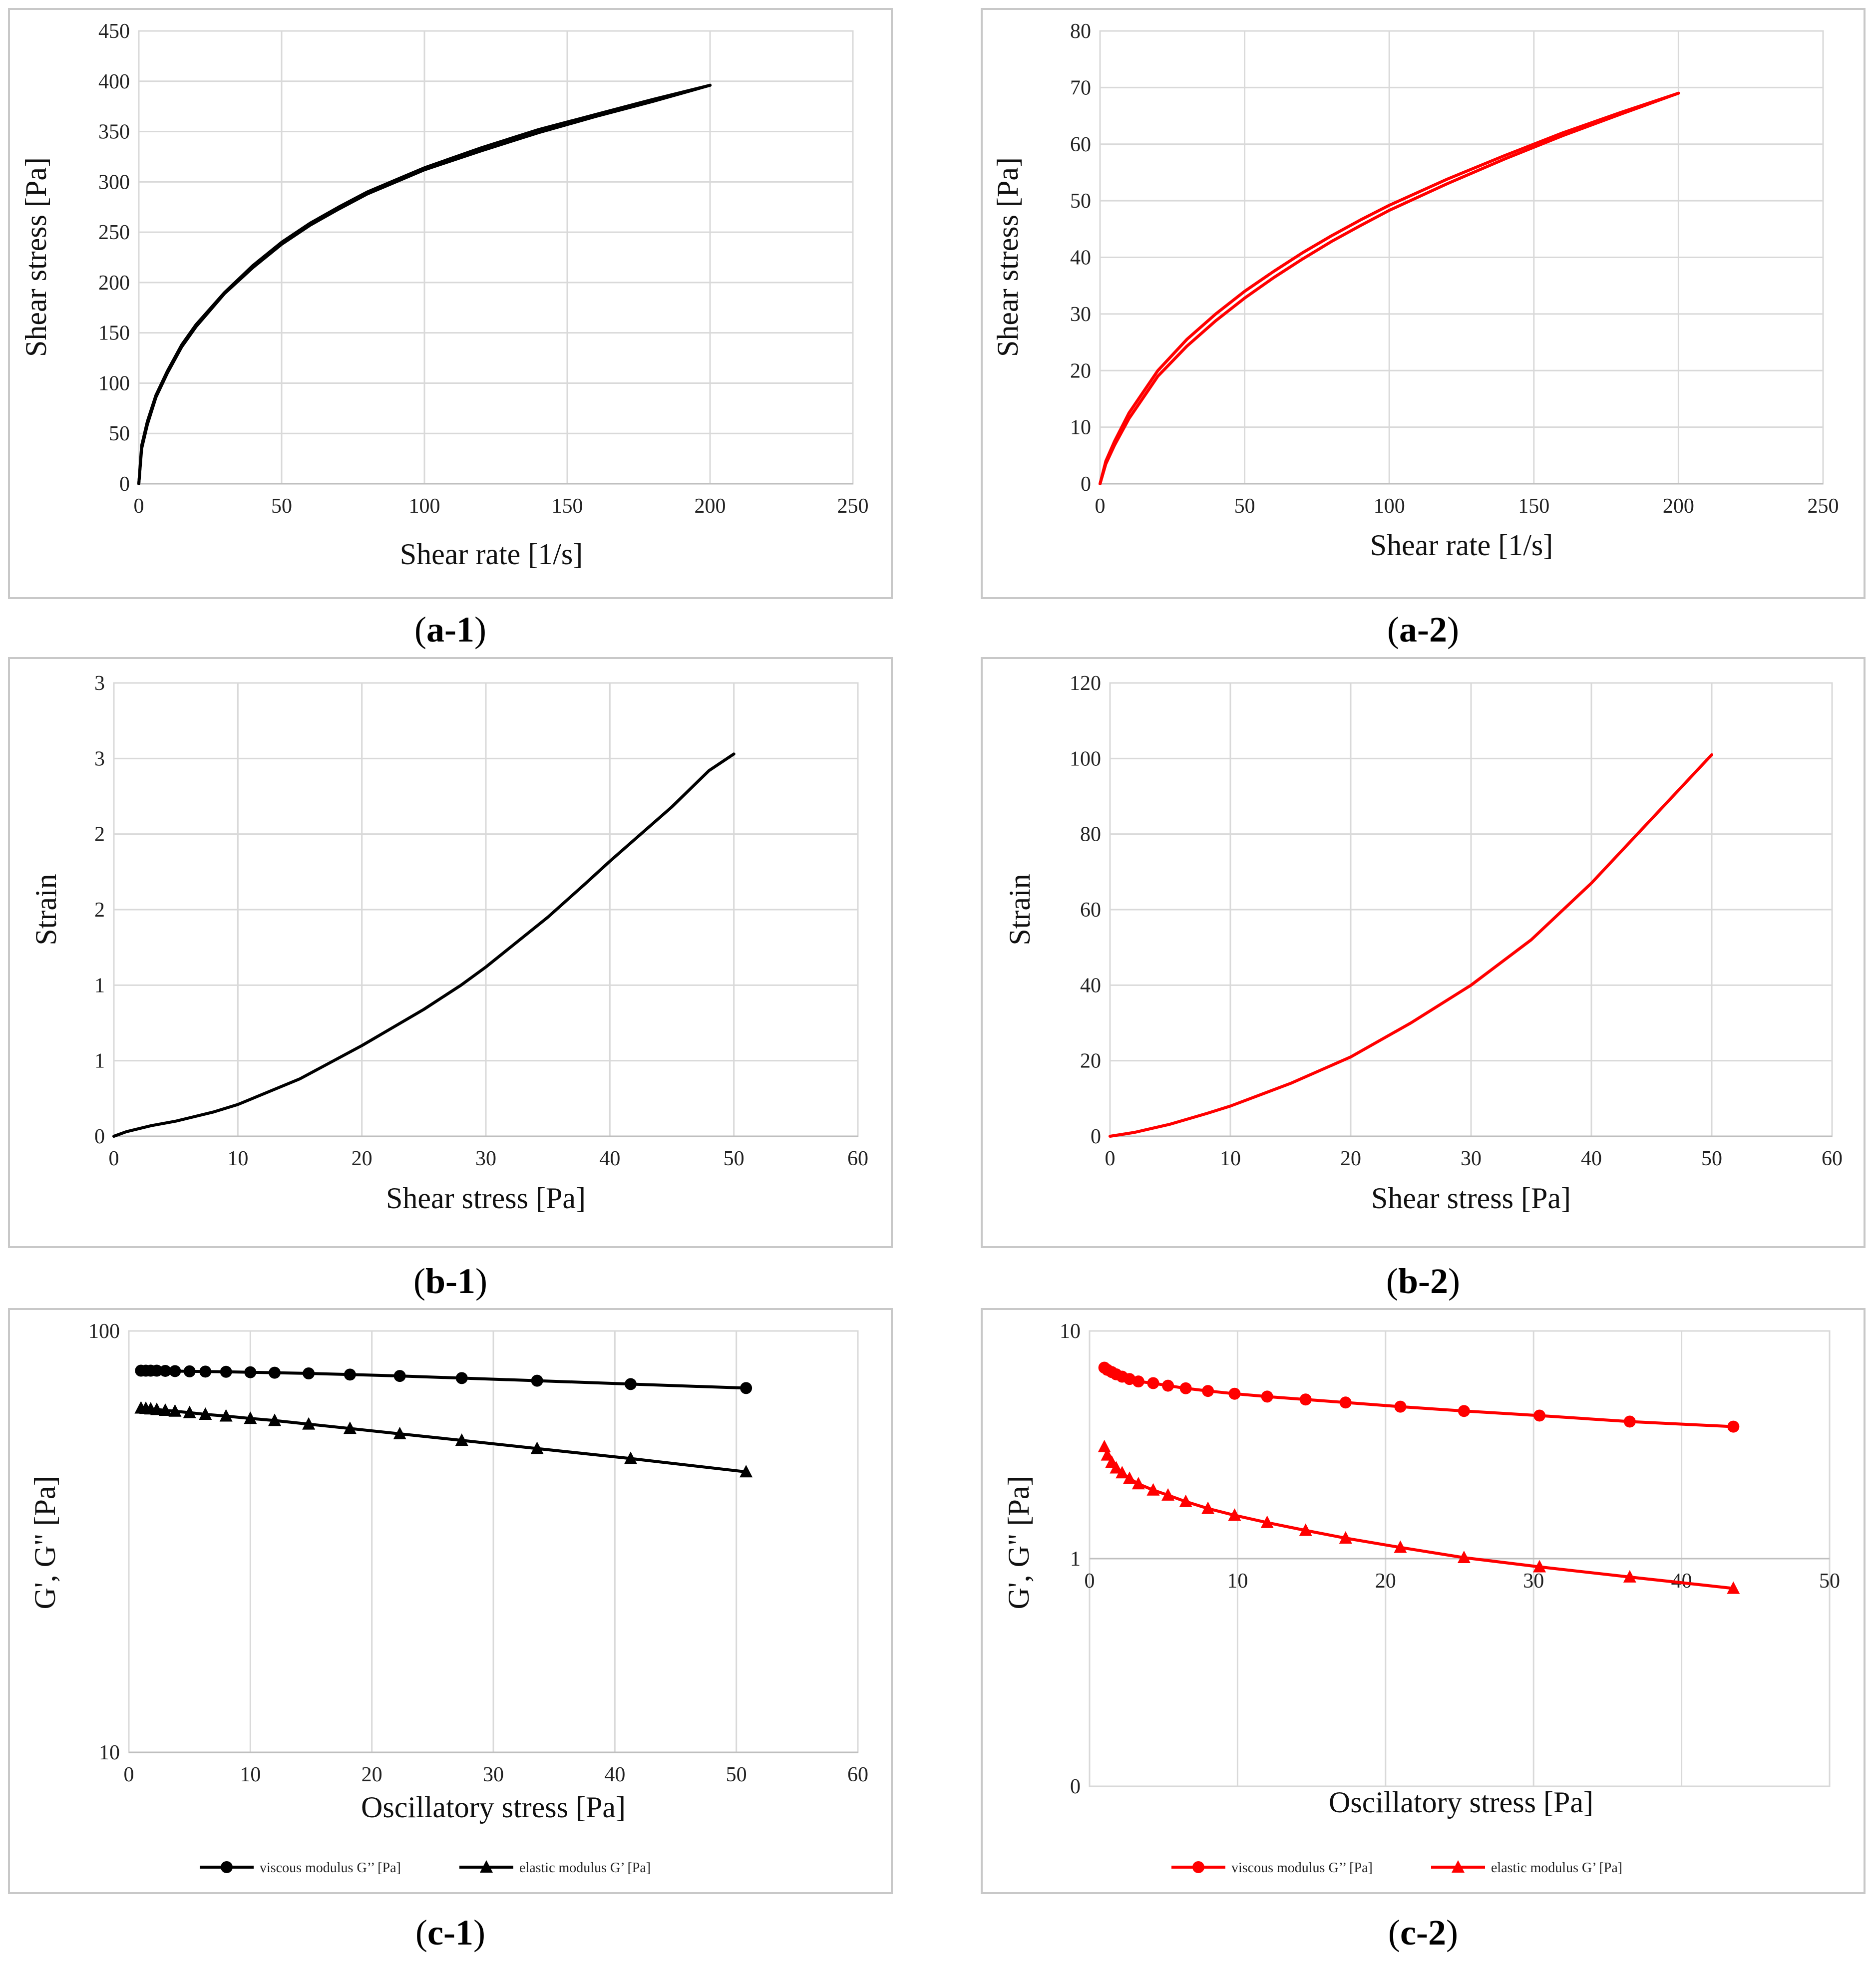 Image resolution: width=1876 pixels, height=1969 pixels. What do you see at coordinates (1230, 1158) in the screenshot?
I see `x-tick-label: 10` at bounding box center [1230, 1158].